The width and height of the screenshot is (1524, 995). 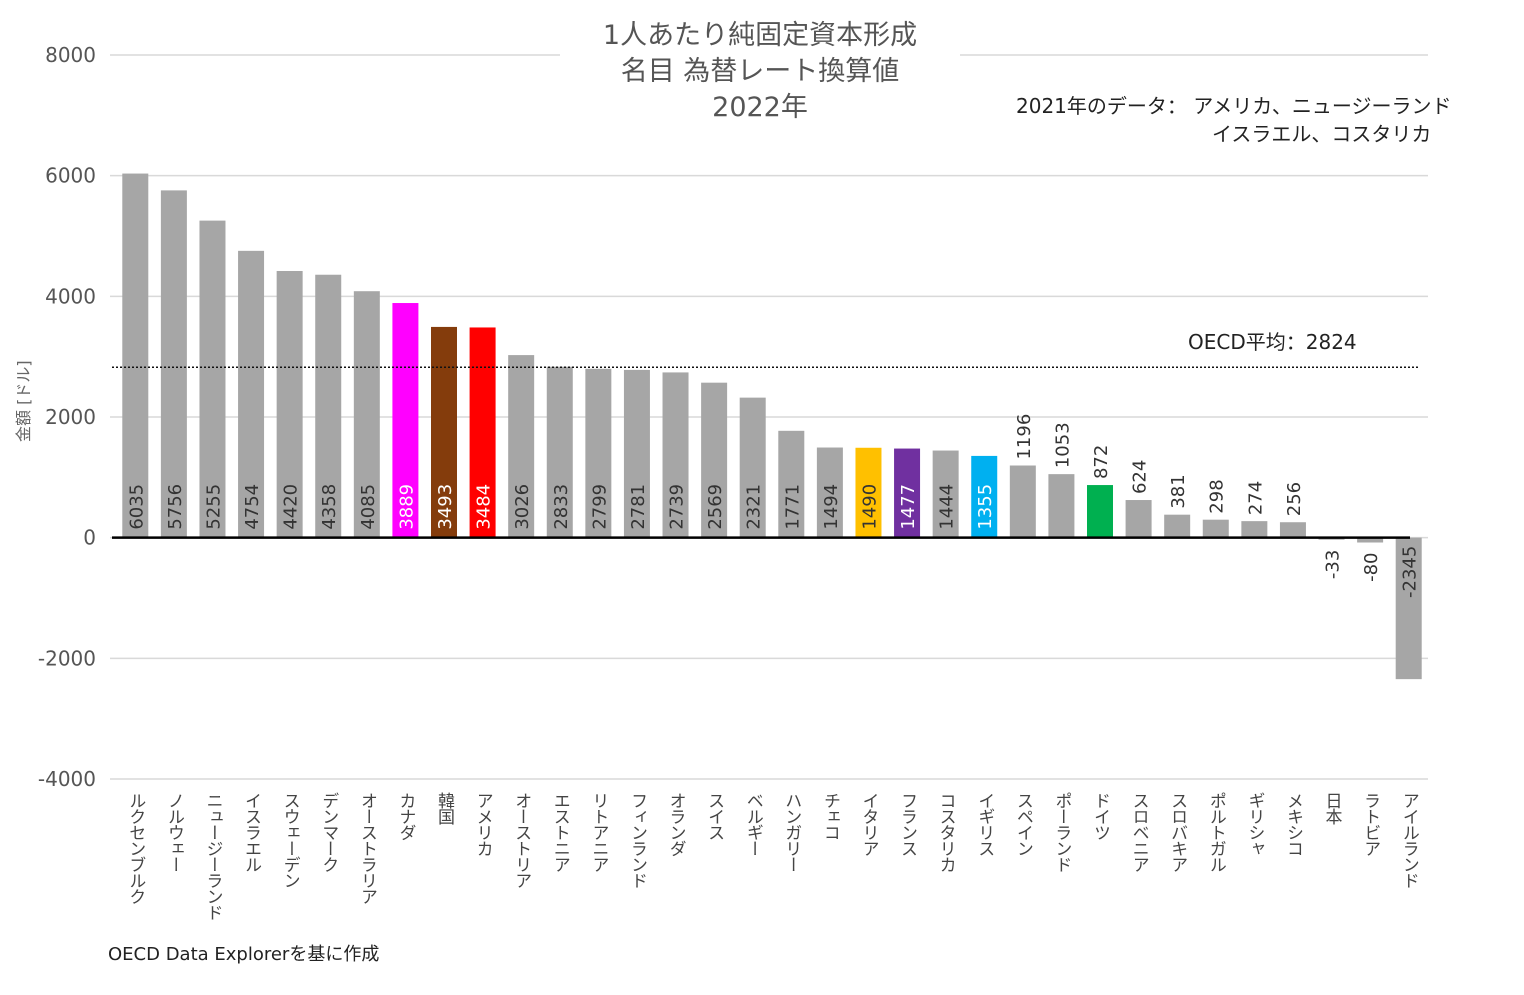 What do you see at coordinates (1272, 342) in the screenshot?
I see `oecd-average-label: OECD平均：2824` at bounding box center [1272, 342].